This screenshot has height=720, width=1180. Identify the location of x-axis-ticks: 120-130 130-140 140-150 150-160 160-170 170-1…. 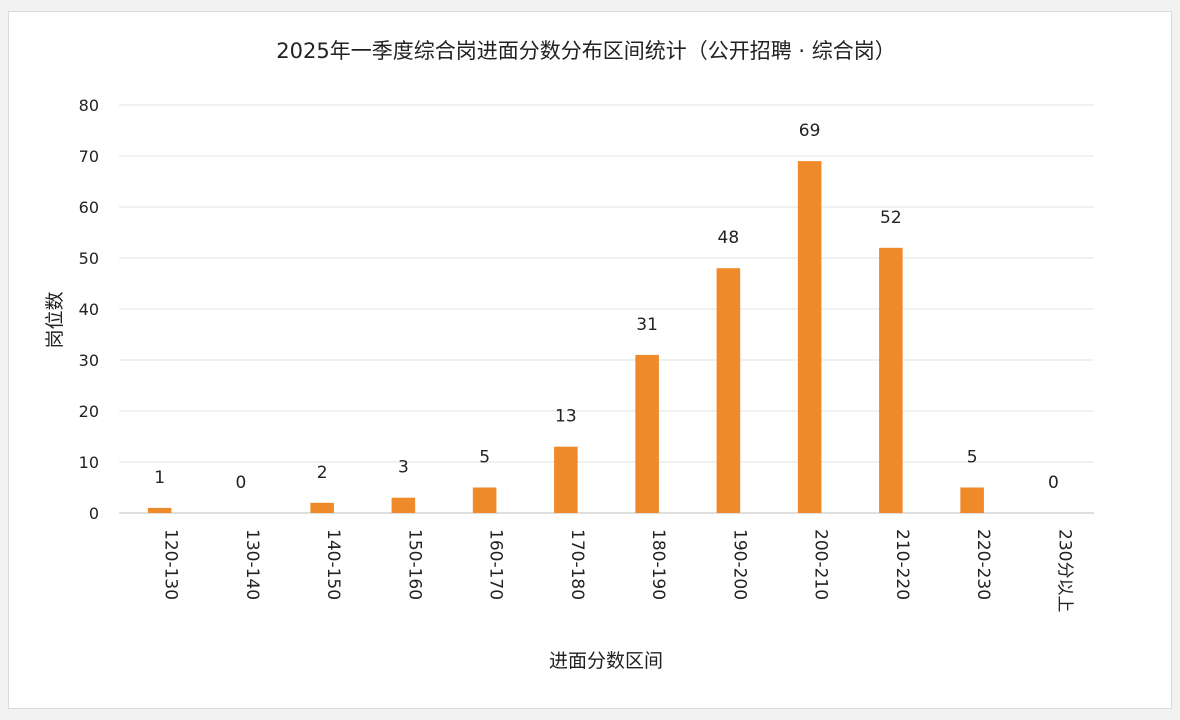
(618, 570).